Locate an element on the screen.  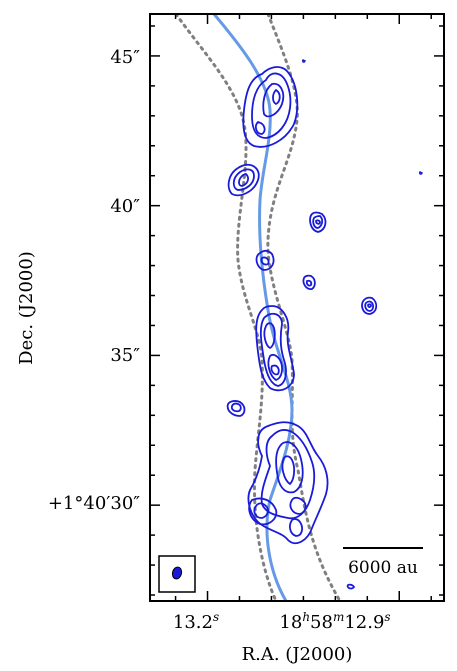
contour-blob-a-mid is located at coordinates (318, 222).